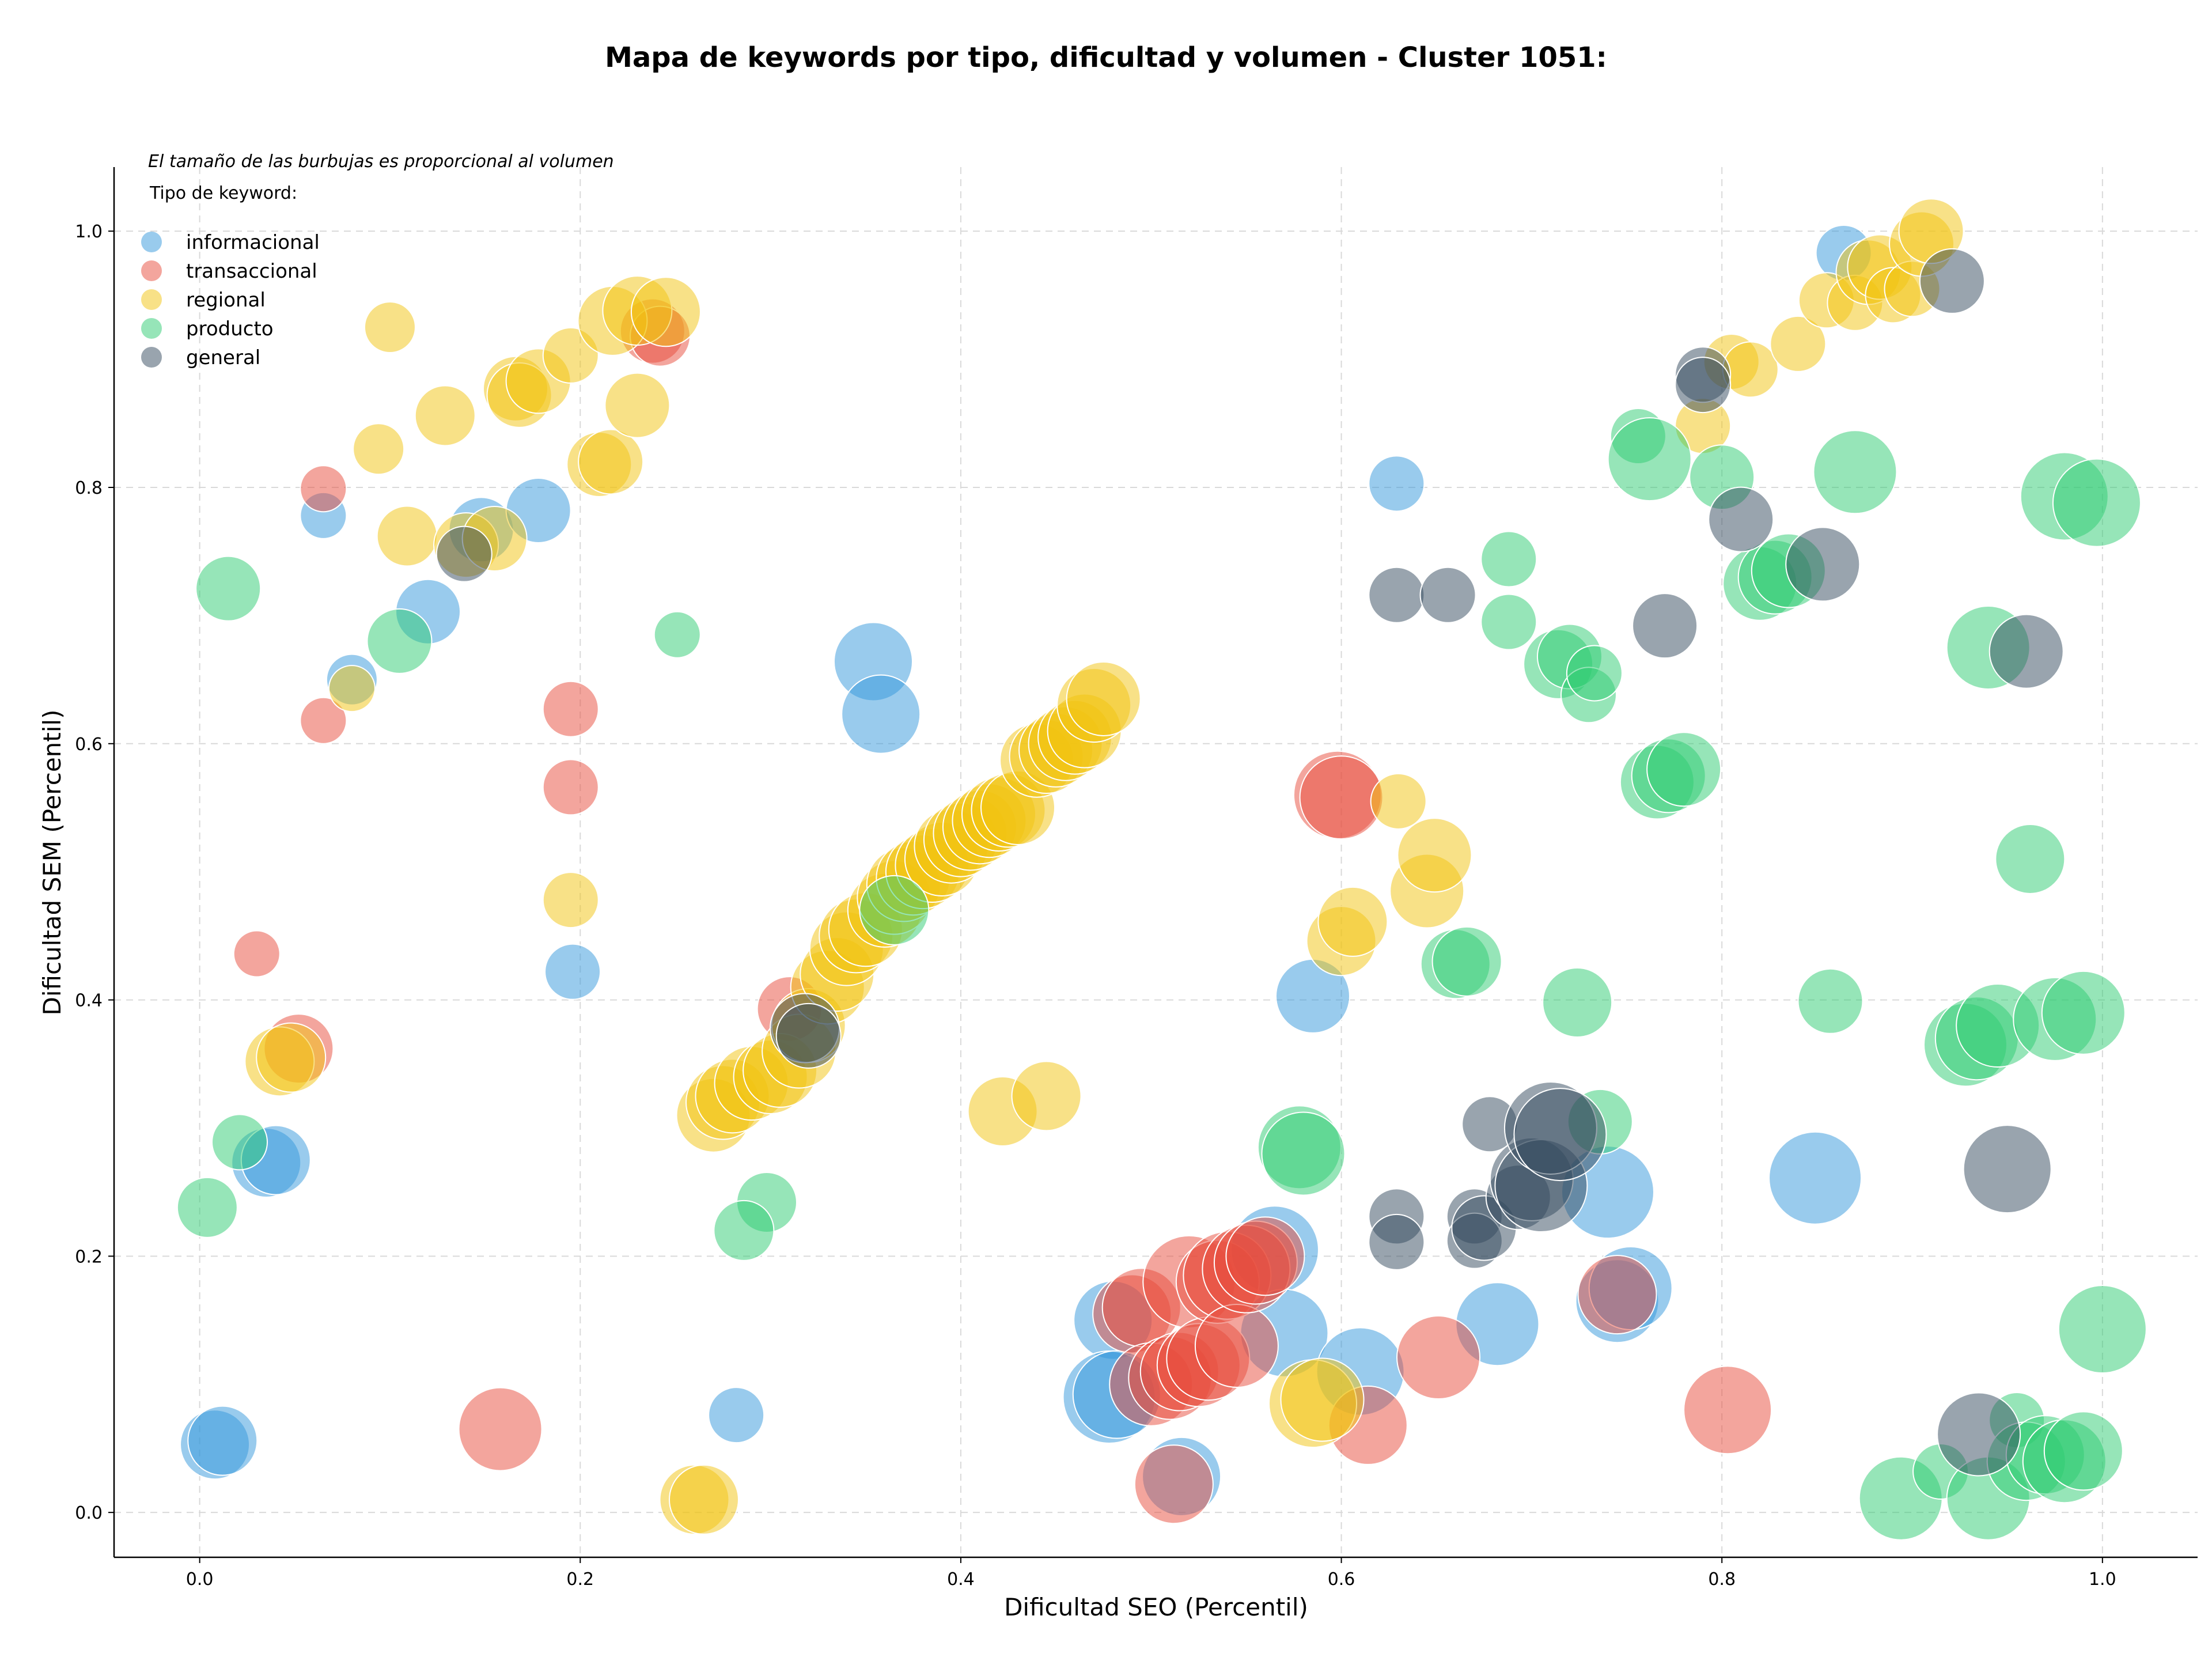 The height and width of the screenshot is (1661, 2212). What do you see at coordinates (1341, 1579) in the screenshot?
I see `x-tick-label: 0.6` at bounding box center [1341, 1579].